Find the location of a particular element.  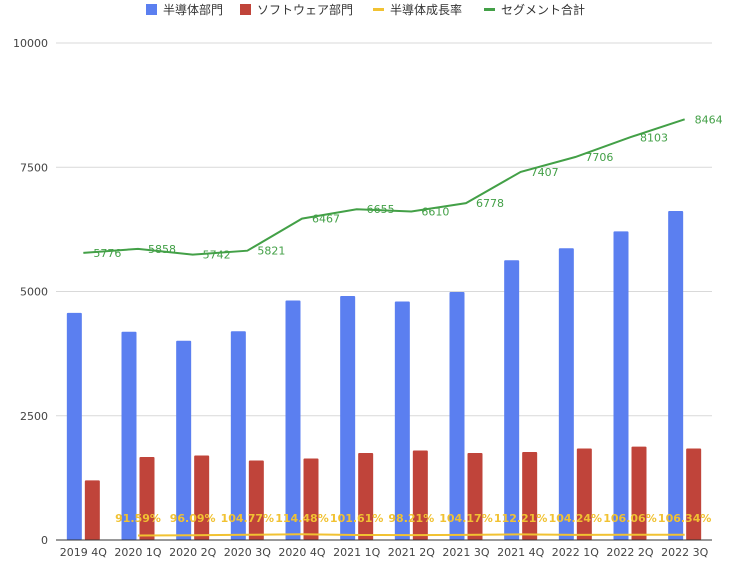

x-tick-label: 2022 2Q is located at coordinates (629, 552).